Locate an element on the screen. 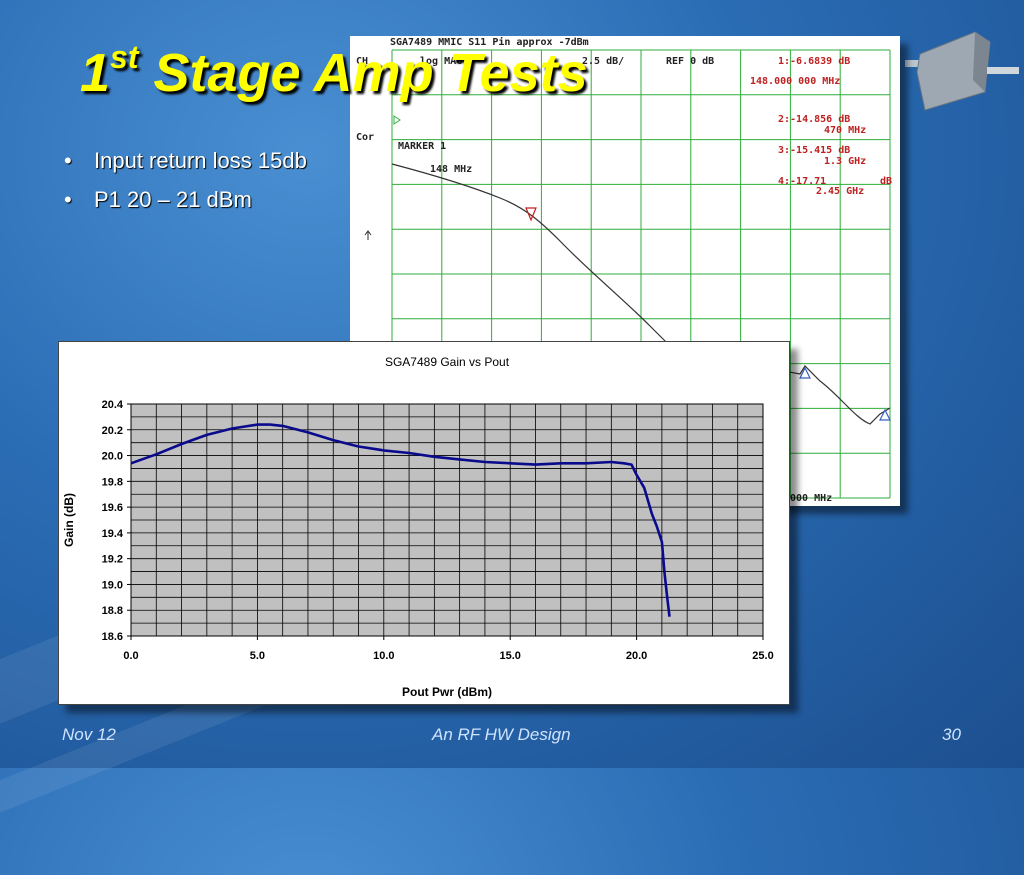  s11-marker-2-freq: 470 MHz is located at coordinates (845, 130).